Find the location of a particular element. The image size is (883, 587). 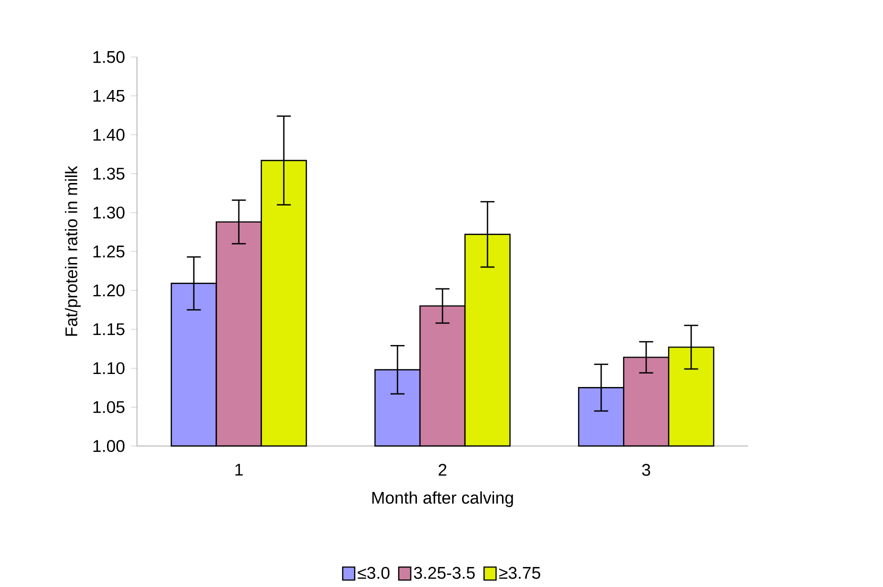

x-tick-label: 2 is located at coordinates (442, 470).